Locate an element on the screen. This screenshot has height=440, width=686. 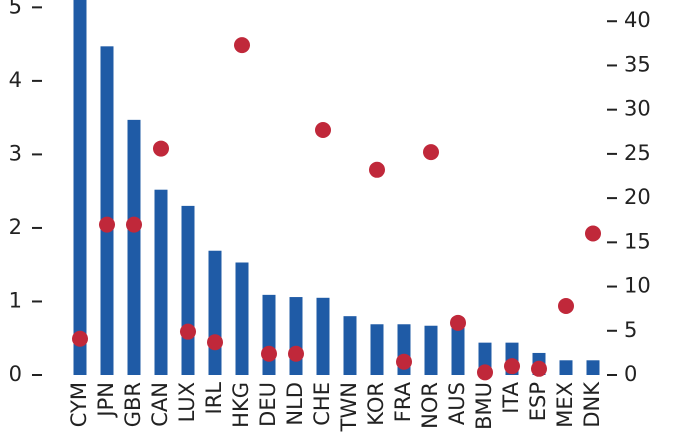
y2-tick-label: 0 is located at coordinates (630, 374).